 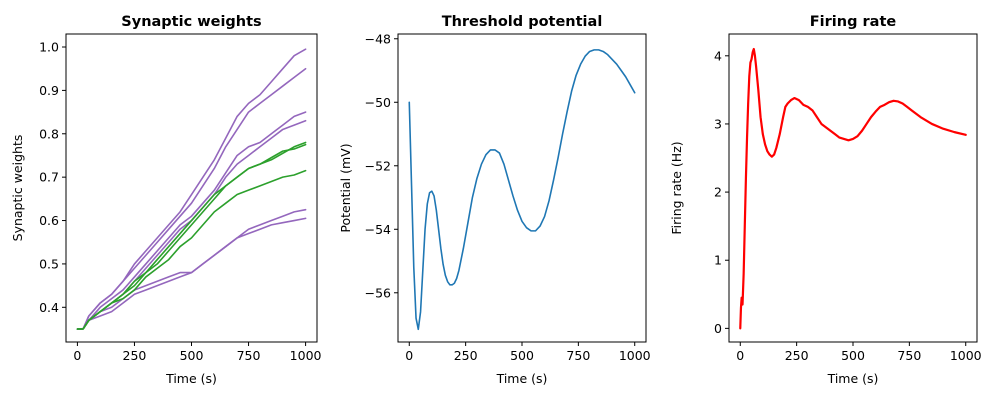 What do you see at coordinates (676, 187) in the screenshot?
I see `y-axis-label: Firing rate (Hz)` at bounding box center [676, 187].